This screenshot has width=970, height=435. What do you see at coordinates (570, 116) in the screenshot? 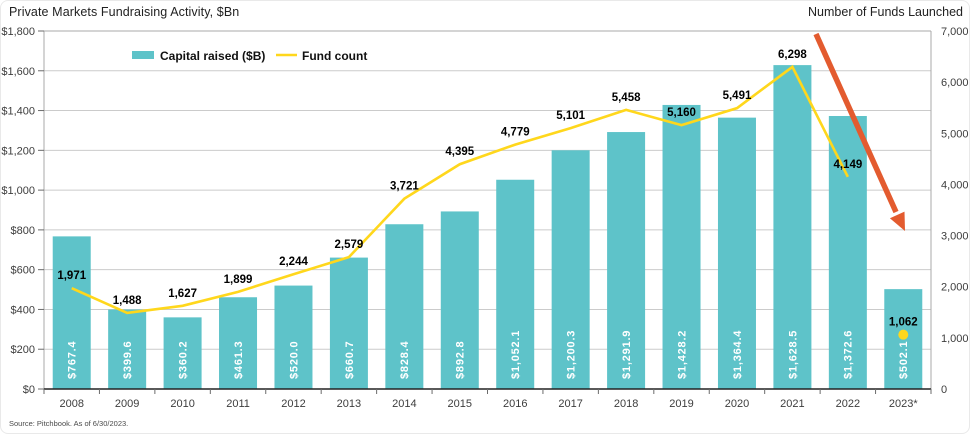
I see `fund-count-label-2017: 5,101` at bounding box center [570, 116].